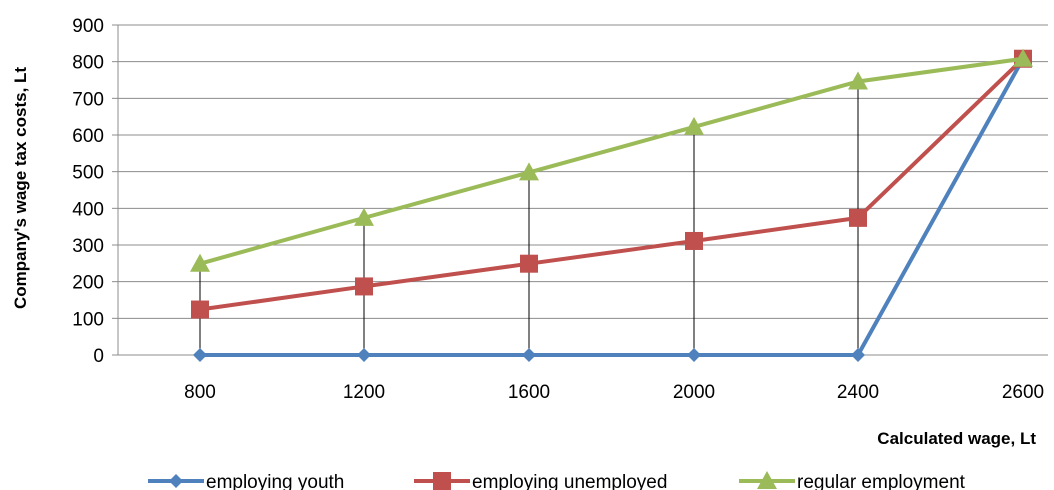 The width and height of the screenshot is (1054, 490). I want to click on legend-item: regular employment, so click(852, 480).